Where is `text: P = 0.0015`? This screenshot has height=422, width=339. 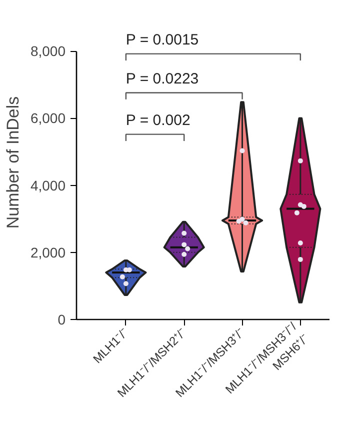
text: P = 0.0015 is located at coordinates (162, 39).